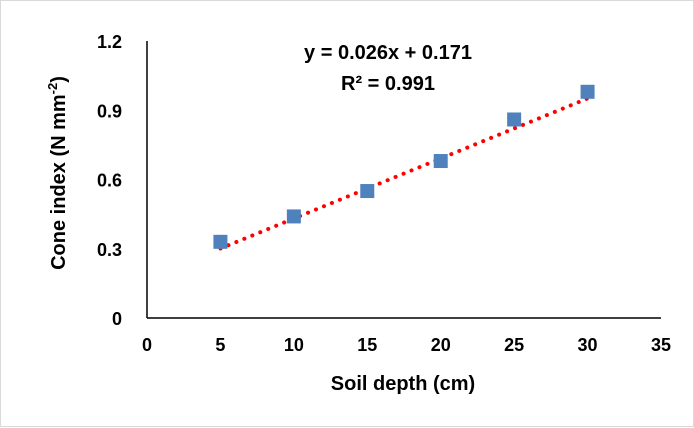 The width and height of the screenshot is (694, 428). I want to click on x-tick-label: 35, so click(661, 345).